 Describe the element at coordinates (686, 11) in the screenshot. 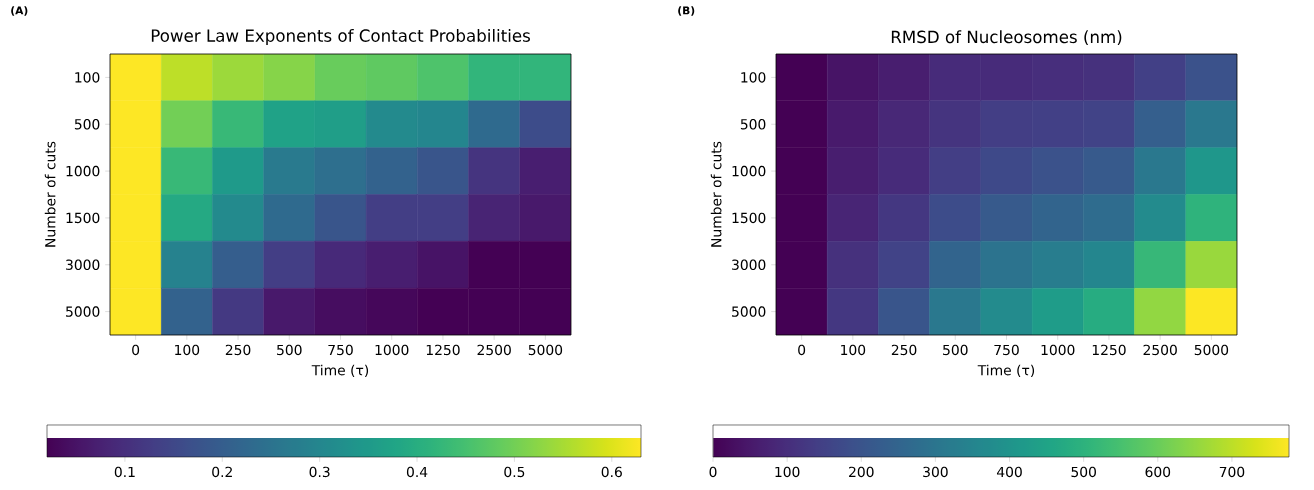

I see `text: (B)` at that location.